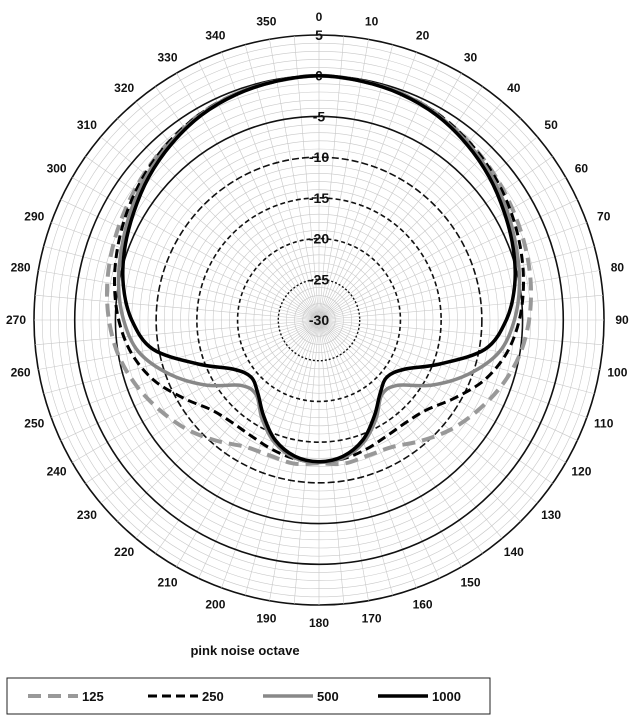 Image resolution: width=638 pixels, height=720 pixels. I want to click on angle-tick-label: 20, so click(423, 35).